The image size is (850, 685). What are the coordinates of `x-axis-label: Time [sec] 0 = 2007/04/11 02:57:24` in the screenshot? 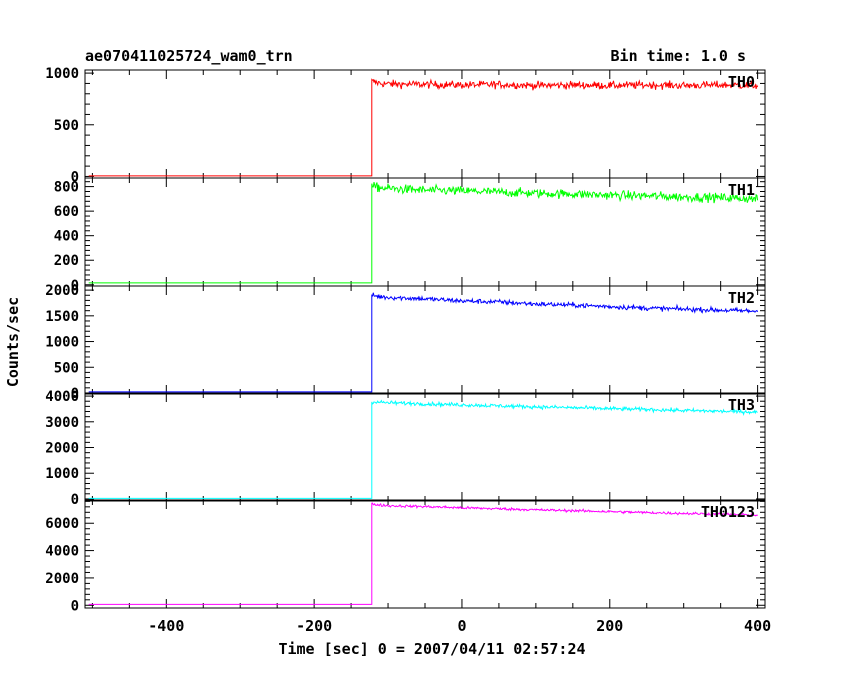 It's located at (431, 649).